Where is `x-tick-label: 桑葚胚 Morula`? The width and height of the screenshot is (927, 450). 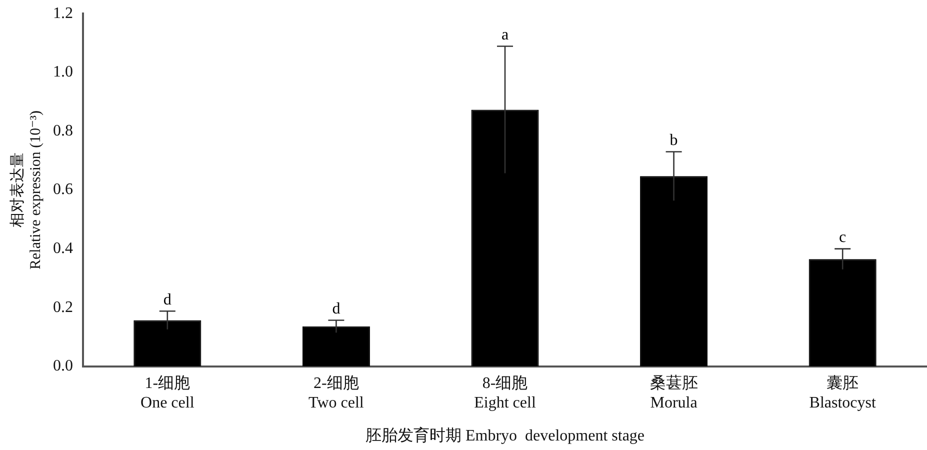 x-tick-label: 桑葚胚 Morula is located at coordinates (674, 393).